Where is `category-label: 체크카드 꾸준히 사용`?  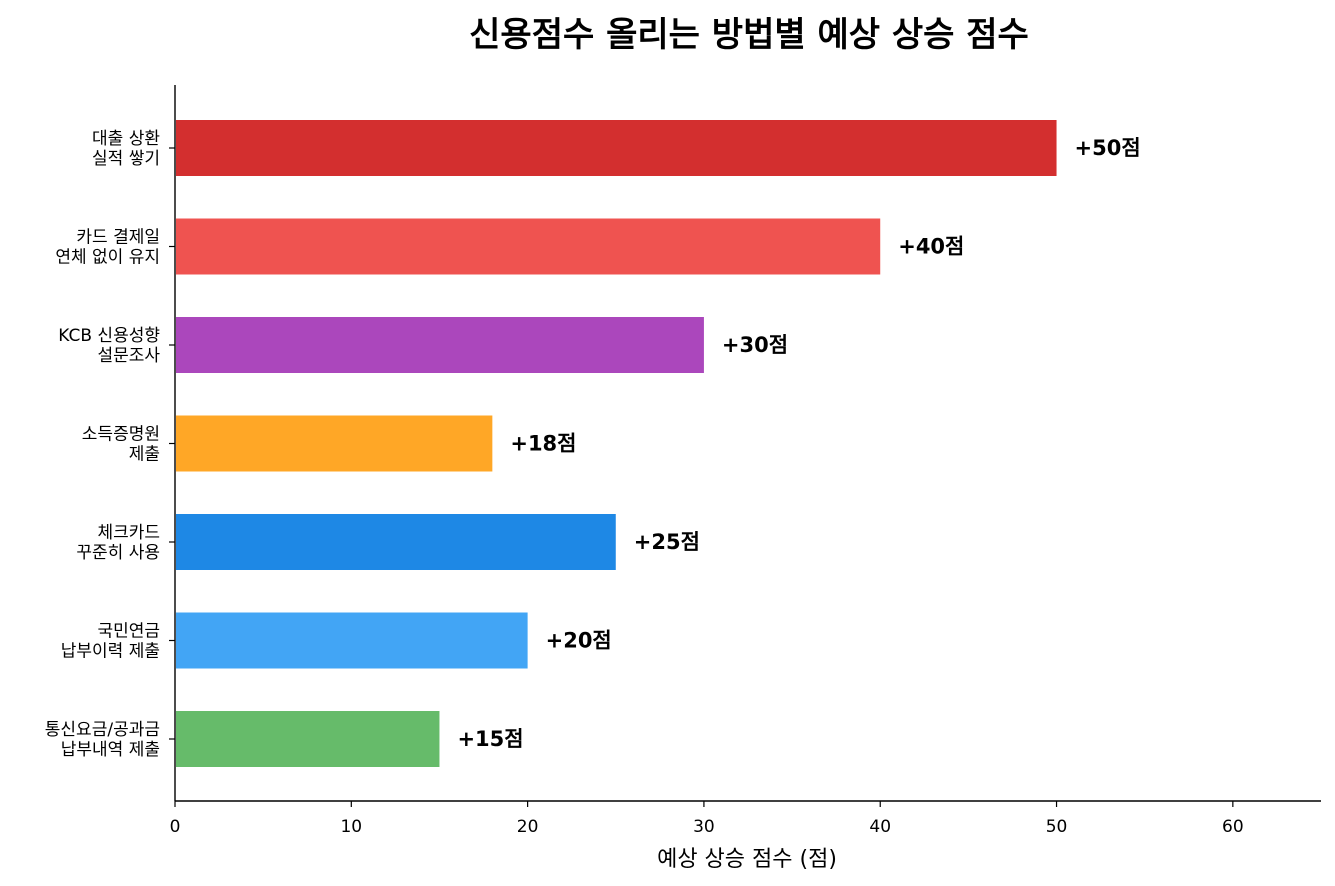
category-label: 체크카드 꾸준히 사용 is located at coordinates (118, 543).